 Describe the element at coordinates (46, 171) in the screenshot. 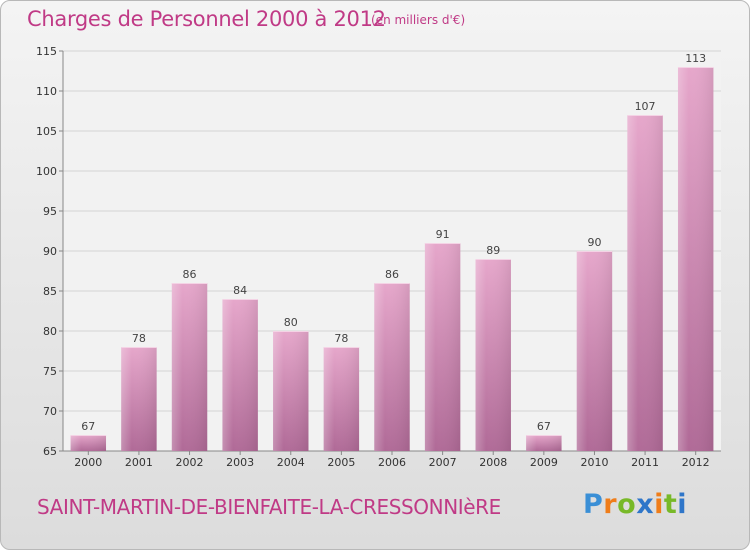

I see `y-tick-label: 100` at that location.